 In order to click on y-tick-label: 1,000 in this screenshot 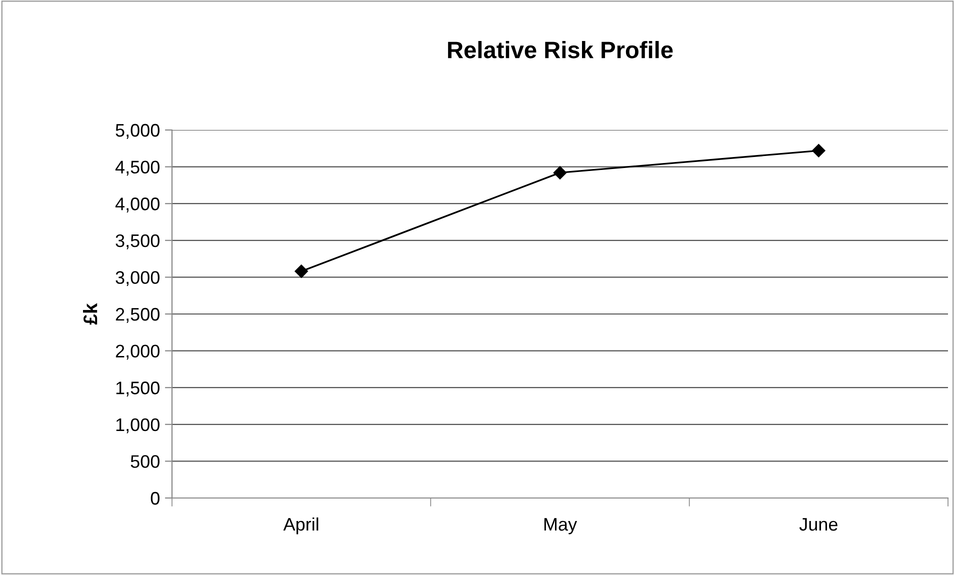, I will do `click(138, 426)`.